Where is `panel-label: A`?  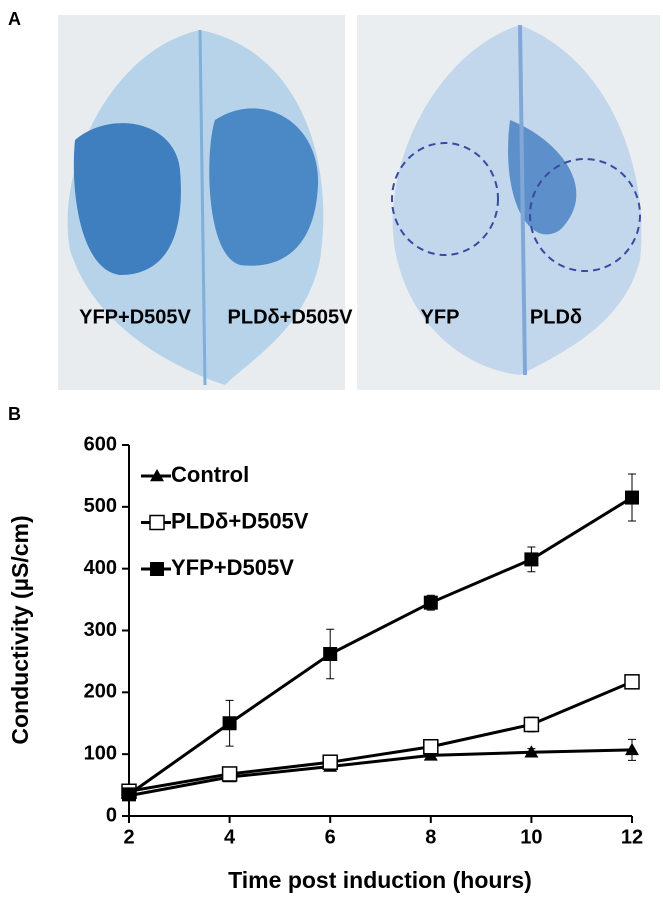 panel-label: A is located at coordinates (14, 19).